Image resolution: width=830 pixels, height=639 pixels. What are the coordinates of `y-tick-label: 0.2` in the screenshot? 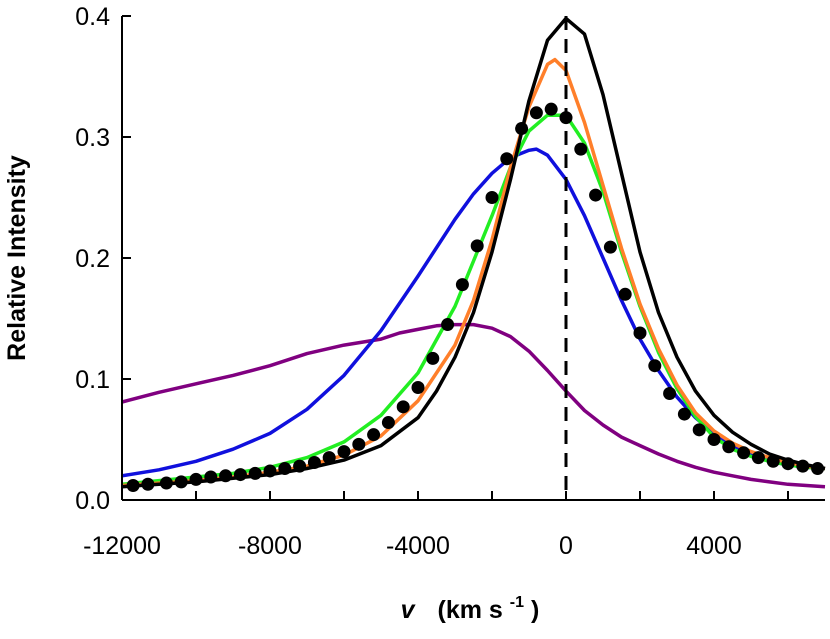 It's located at (92, 259).